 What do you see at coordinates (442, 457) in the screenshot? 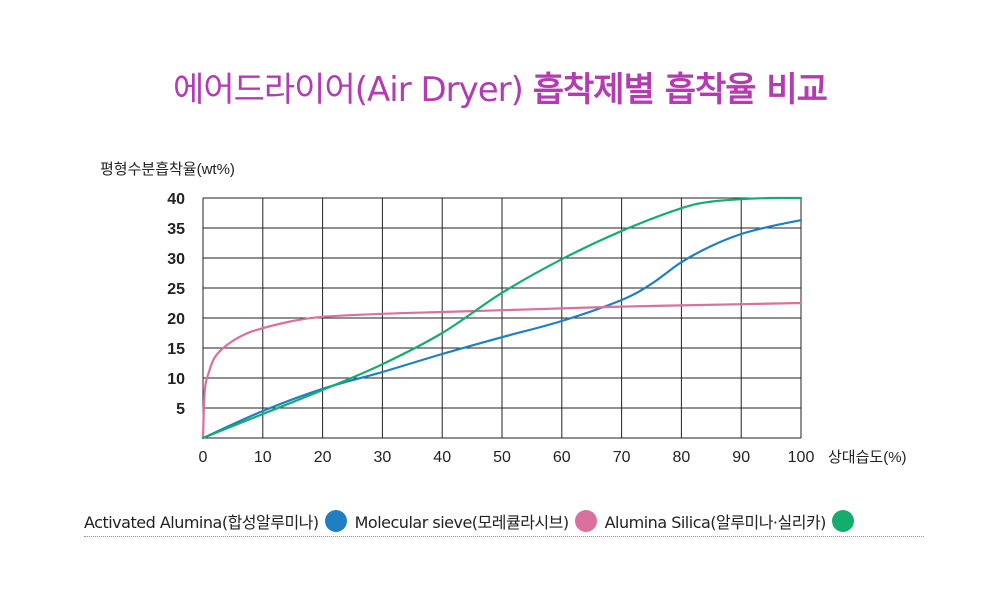
I see `x-tick-label: 40` at bounding box center [442, 457].